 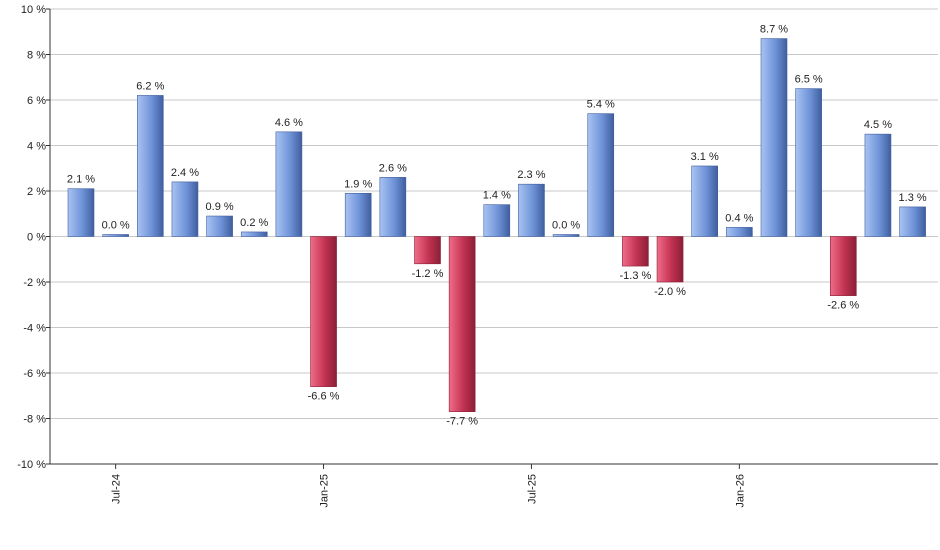 What do you see at coordinates (220, 207) in the screenshot?
I see `bar-value-label: 0.9 %` at bounding box center [220, 207].